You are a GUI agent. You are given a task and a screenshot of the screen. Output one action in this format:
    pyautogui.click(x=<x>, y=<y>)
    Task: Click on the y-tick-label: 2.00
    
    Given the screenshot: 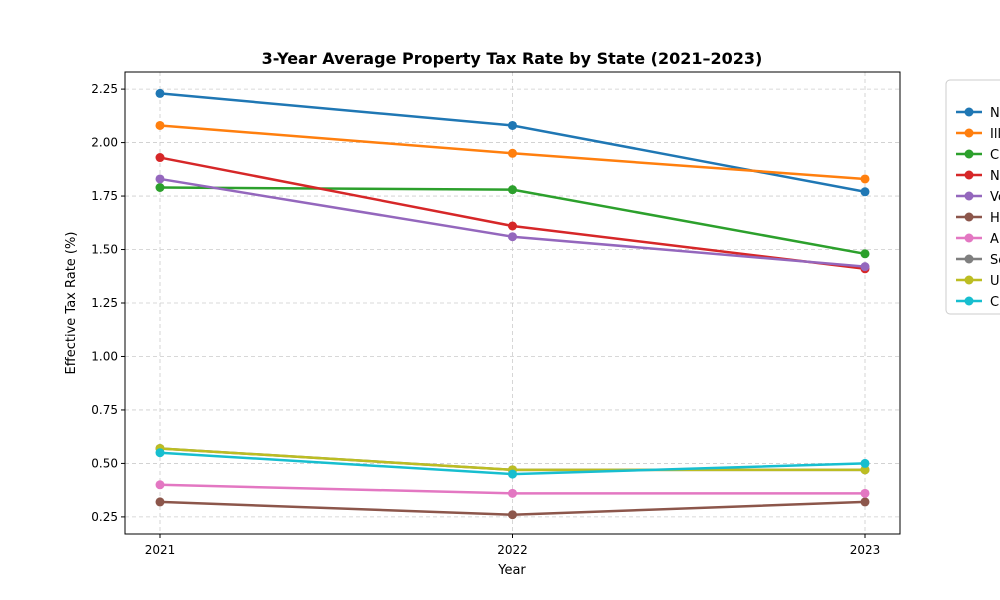 What is the action you would take?
    pyautogui.click(x=104, y=143)
    